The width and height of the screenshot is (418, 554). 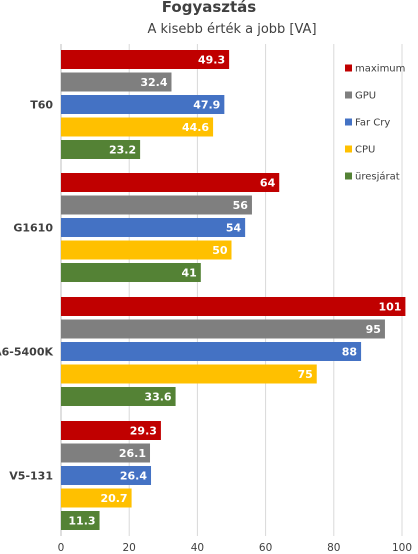 I want to click on data-label-G1610-maximum: 64, so click(x=268, y=183).